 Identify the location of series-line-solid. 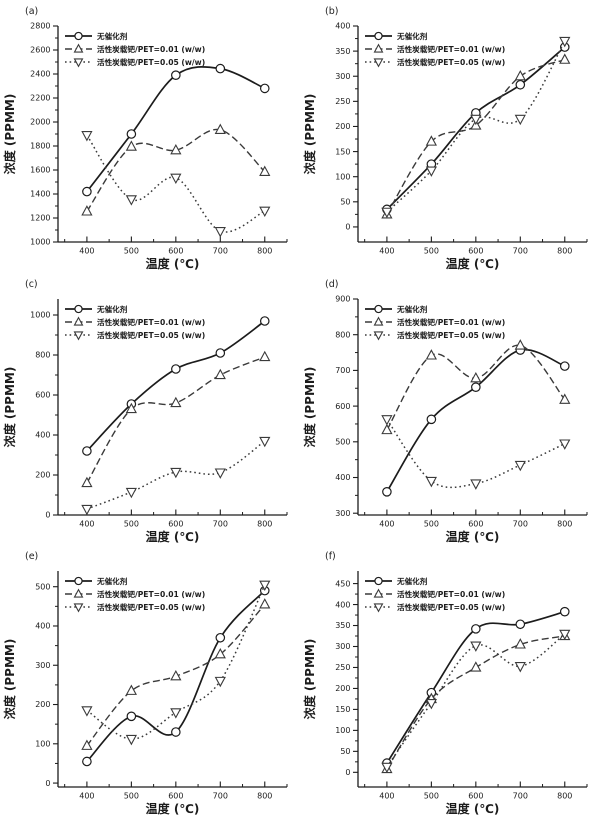
(476, 687).